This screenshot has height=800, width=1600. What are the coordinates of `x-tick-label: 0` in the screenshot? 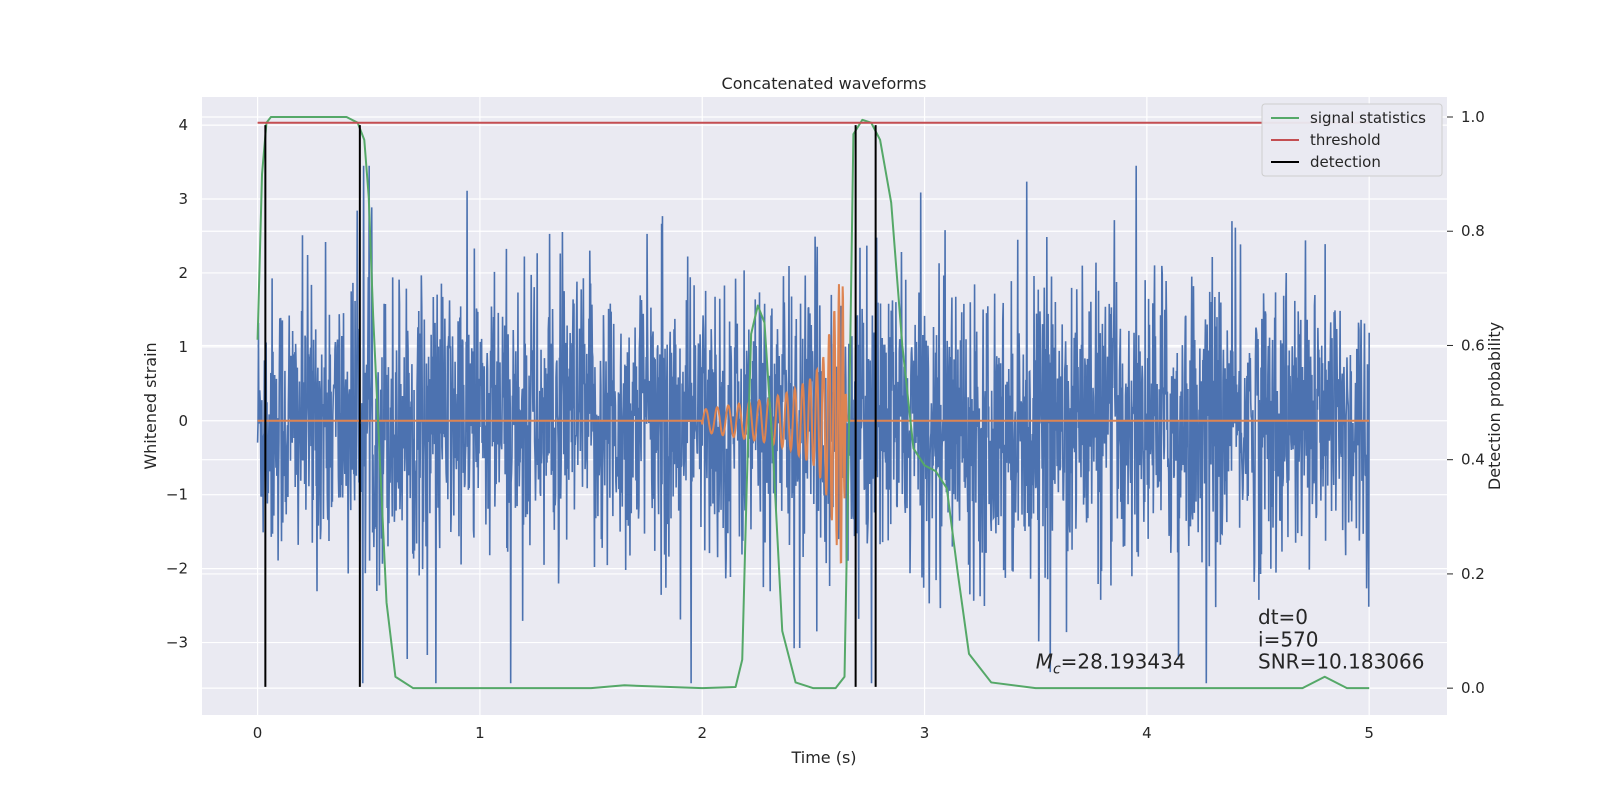 It's located at (258, 733).